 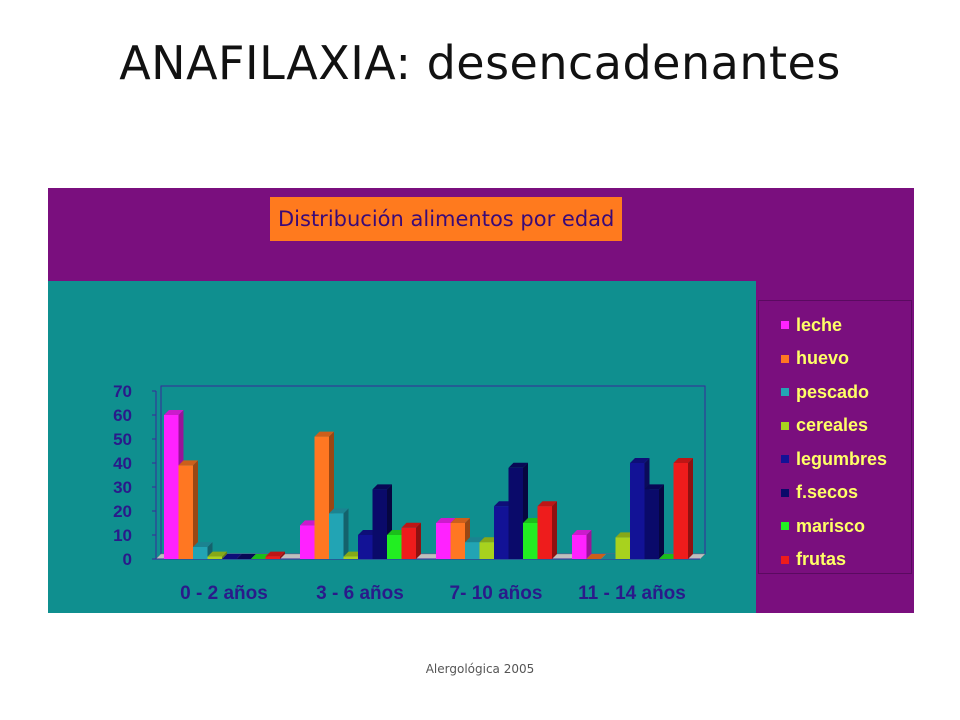 I want to click on x-tick-label: 7- 10 años, so click(x=496, y=593).